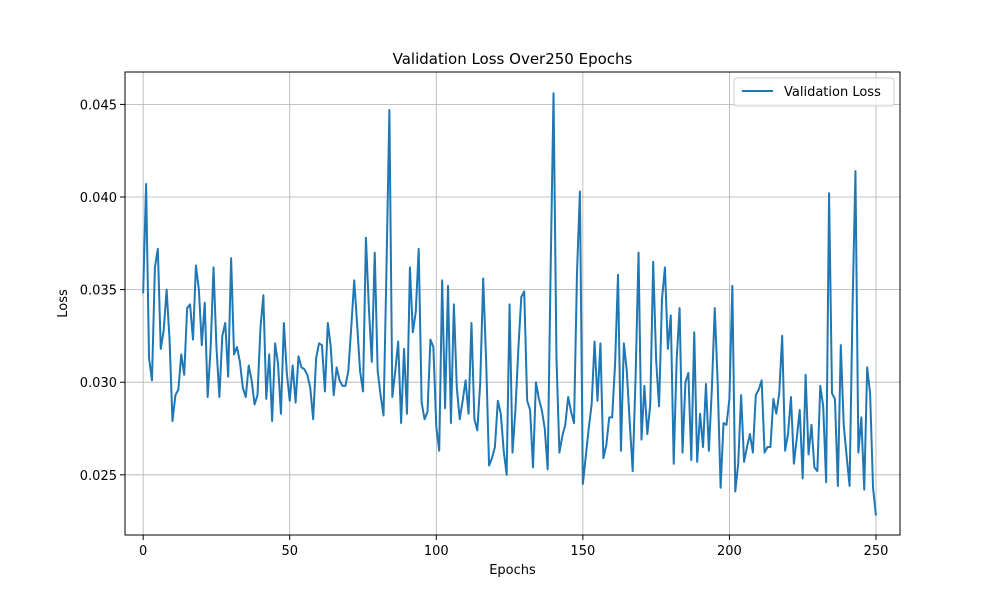  What do you see at coordinates (832, 92) in the screenshot?
I see `legend-label: Validation Loss` at bounding box center [832, 92].